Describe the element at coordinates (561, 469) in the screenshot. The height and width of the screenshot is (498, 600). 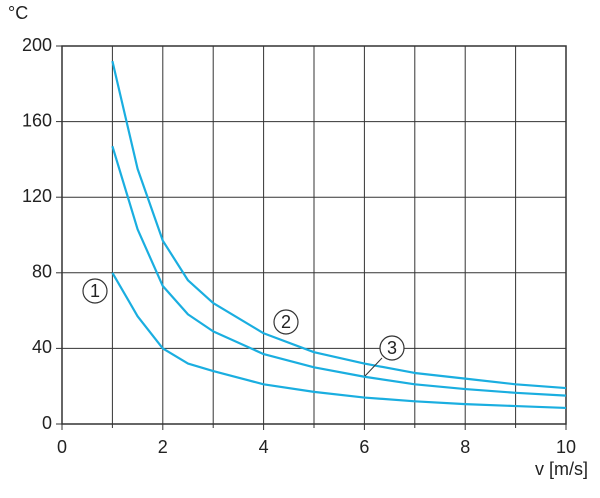
I see `x-axis-label: v [m/s]` at that location.